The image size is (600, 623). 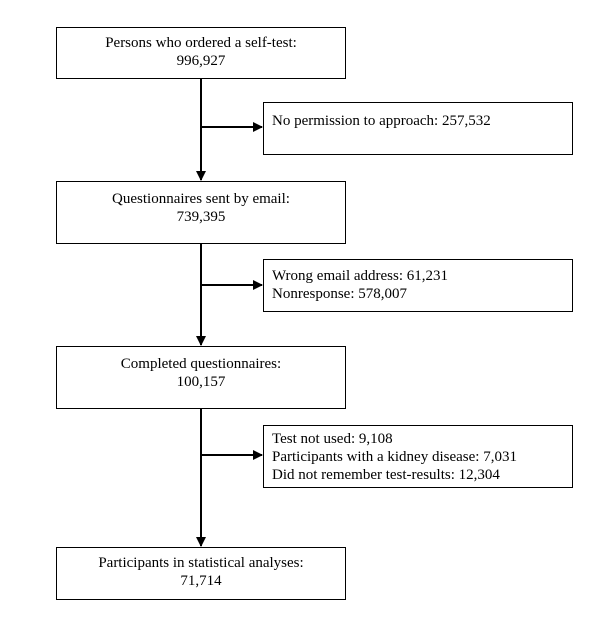 I want to click on box-exclusion-no-permission: No permission to approach: 257,532, so click(x=418, y=128).